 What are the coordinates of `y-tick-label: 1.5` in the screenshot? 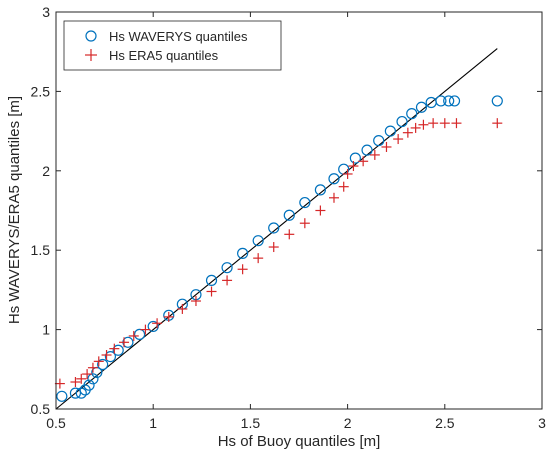 It's located at (41, 250).